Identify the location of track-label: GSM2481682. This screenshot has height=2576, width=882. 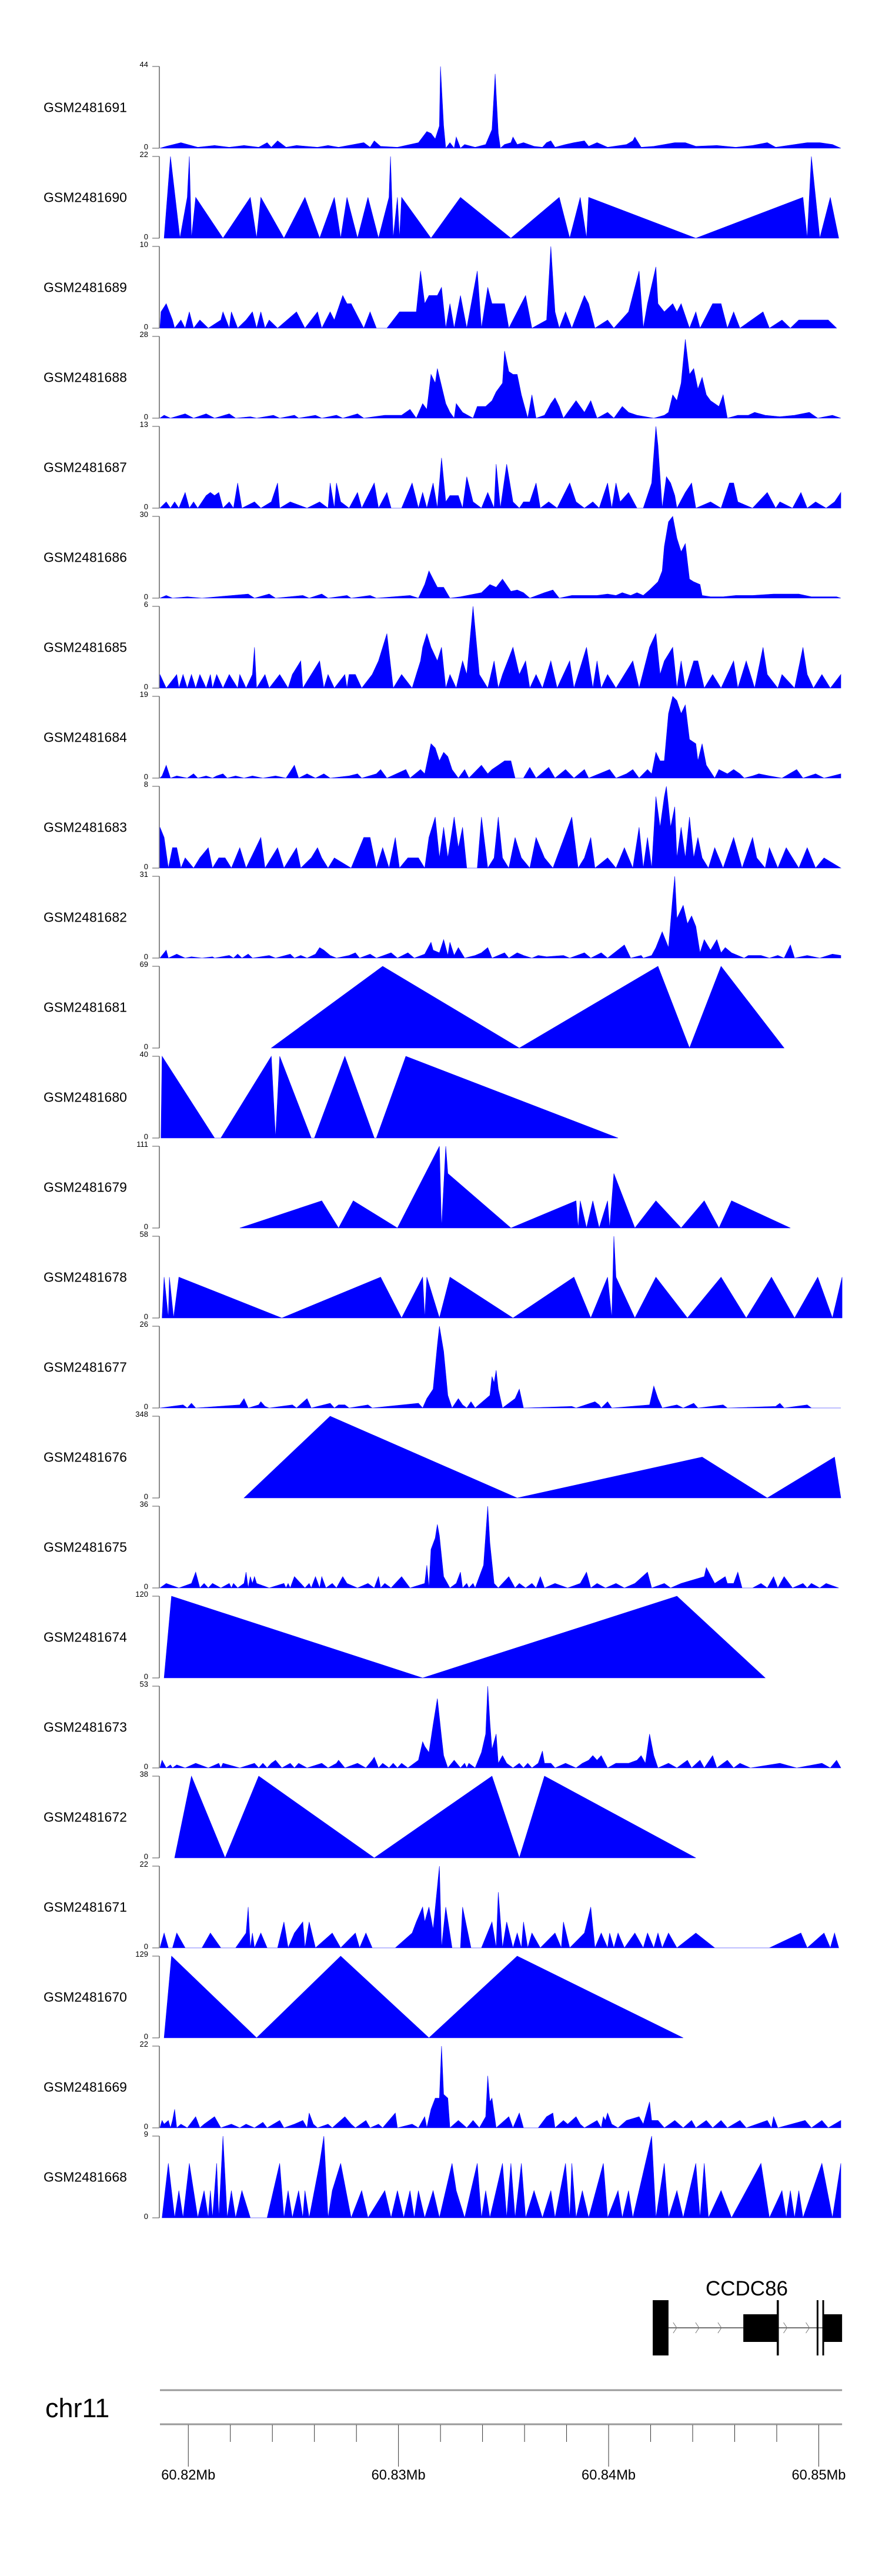
(85, 917).